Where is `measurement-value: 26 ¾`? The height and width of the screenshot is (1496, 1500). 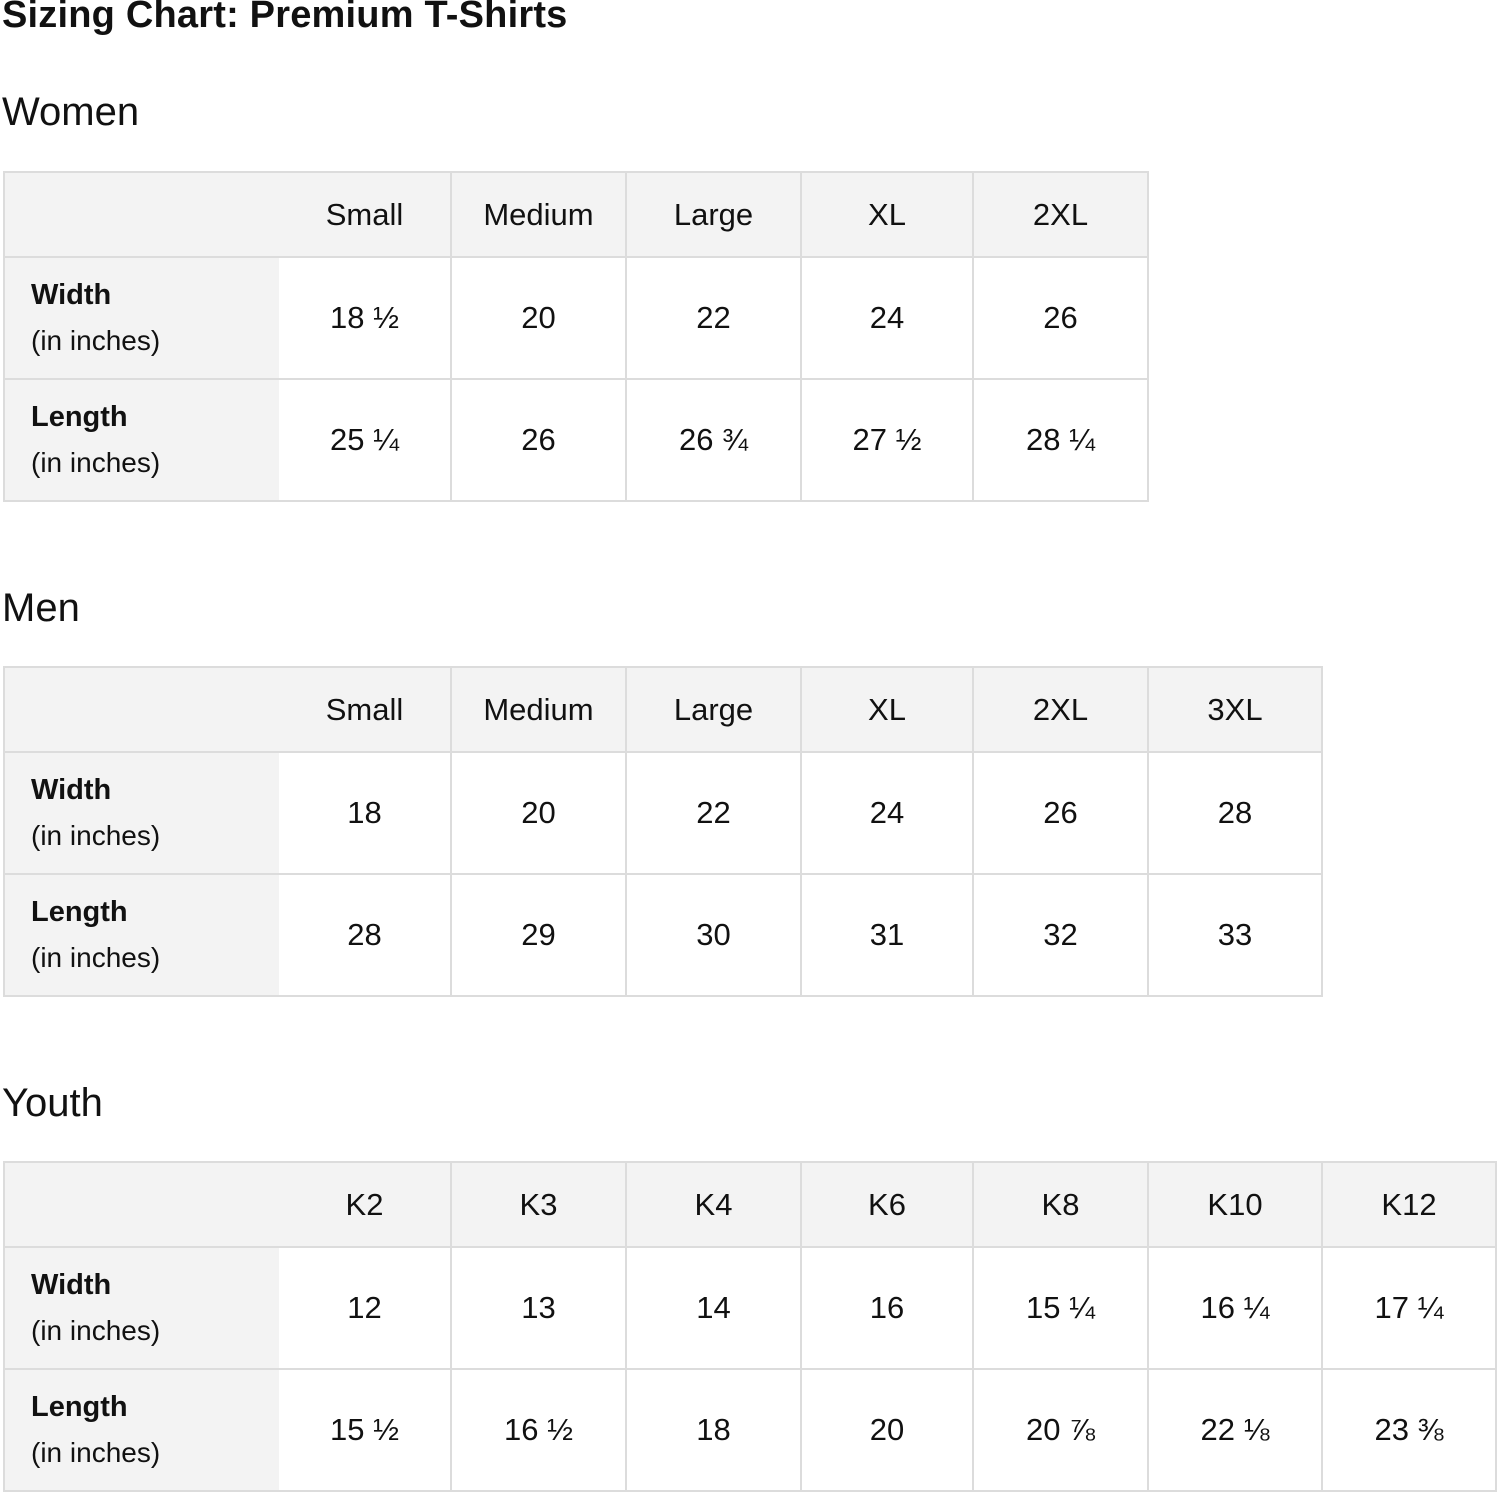 measurement-value: 26 ¾ is located at coordinates (713, 440).